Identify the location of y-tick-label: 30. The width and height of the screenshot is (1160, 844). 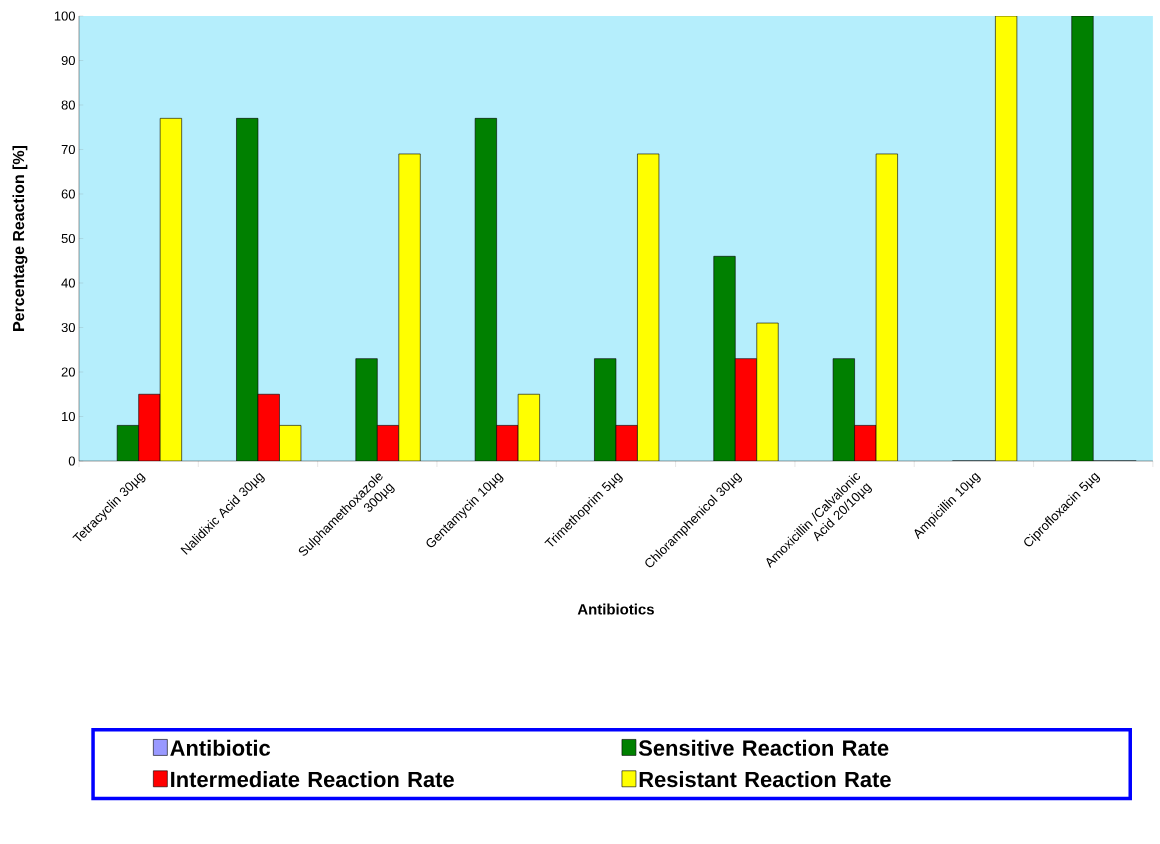
(68, 327).